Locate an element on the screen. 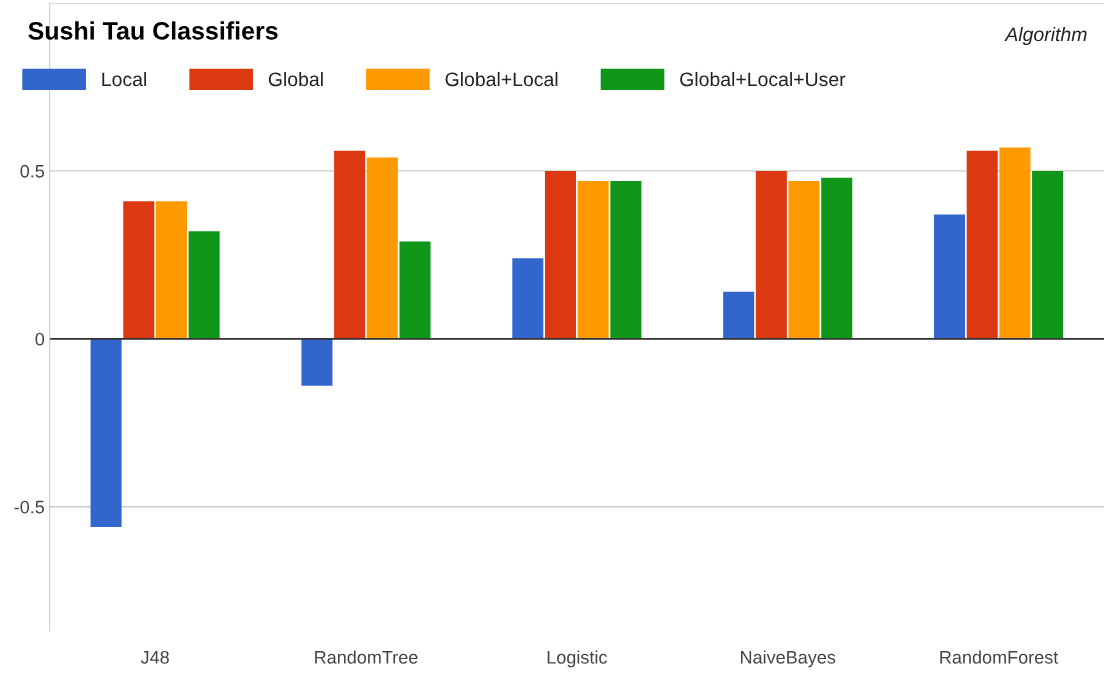  text: Sushi Tau Classifiers is located at coordinates (153, 30).